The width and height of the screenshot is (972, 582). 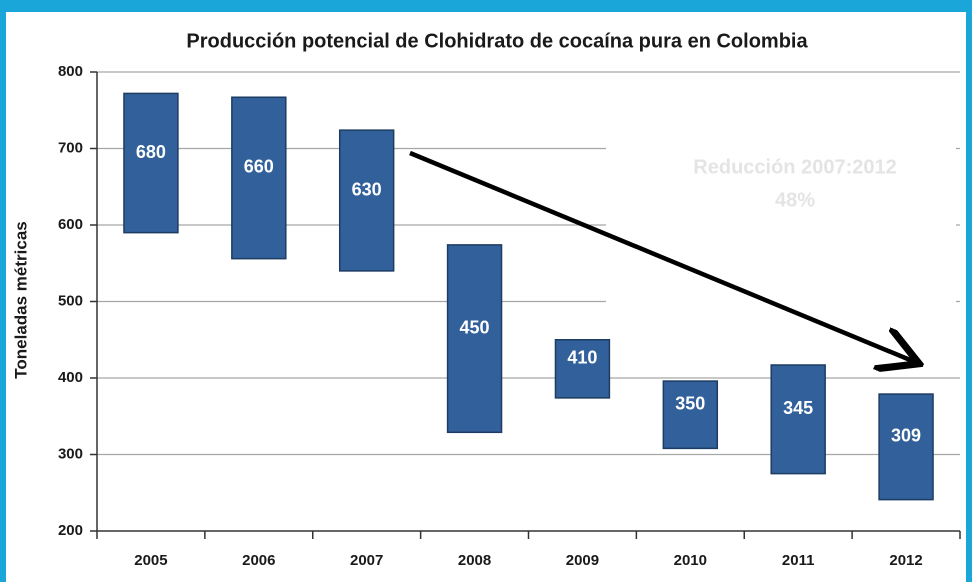 What do you see at coordinates (258, 560) in the screenshot?
I see `x-tick-label: 2006` at bounding box center [258, 560].